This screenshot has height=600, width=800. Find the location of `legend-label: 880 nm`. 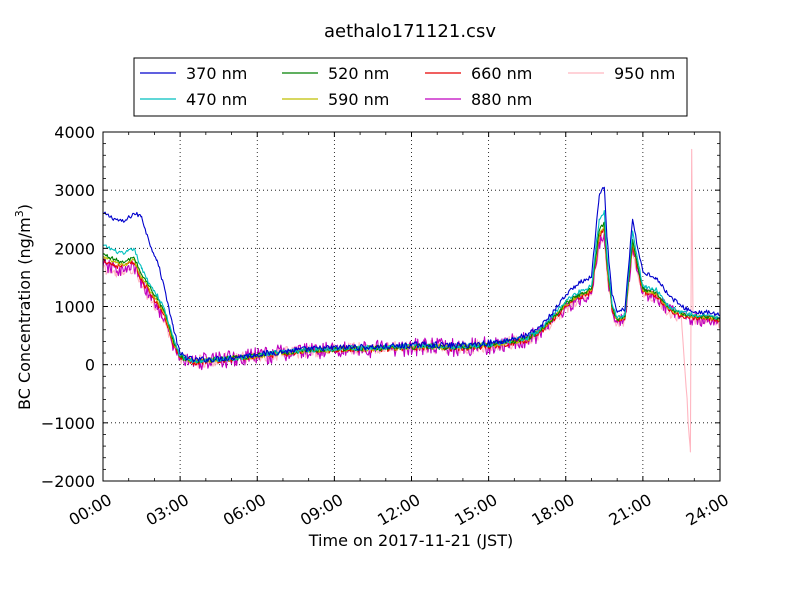

legend-label: 880 nm is located at coordinates (501, 99).